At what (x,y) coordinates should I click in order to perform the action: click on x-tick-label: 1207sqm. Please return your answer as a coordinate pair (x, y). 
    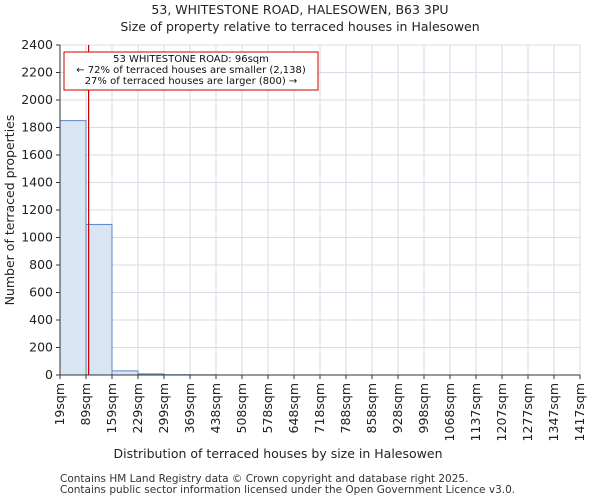
    Looking at the image, I should click on (501, 412).